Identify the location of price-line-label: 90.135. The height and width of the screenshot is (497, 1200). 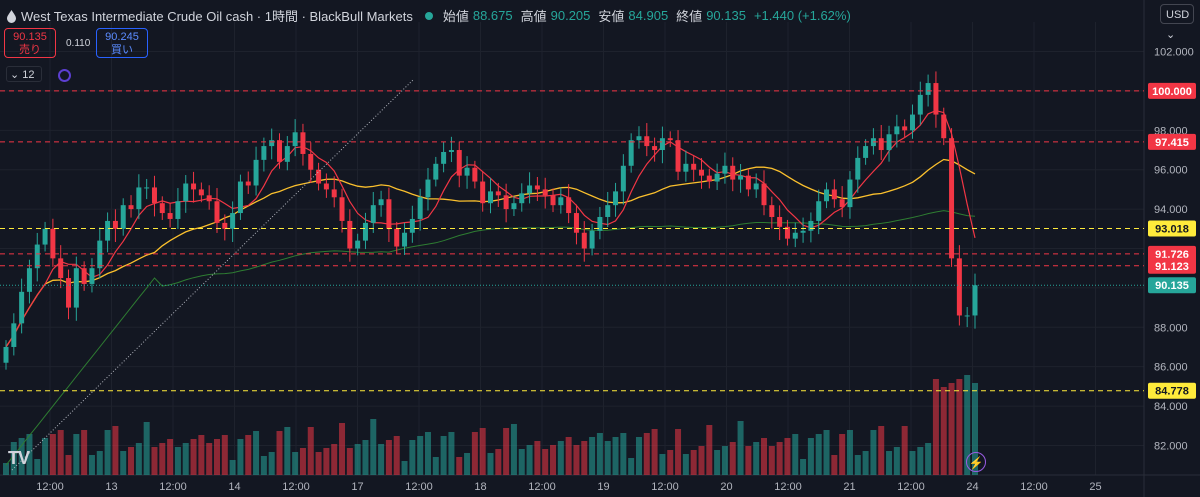
(1172, 286).